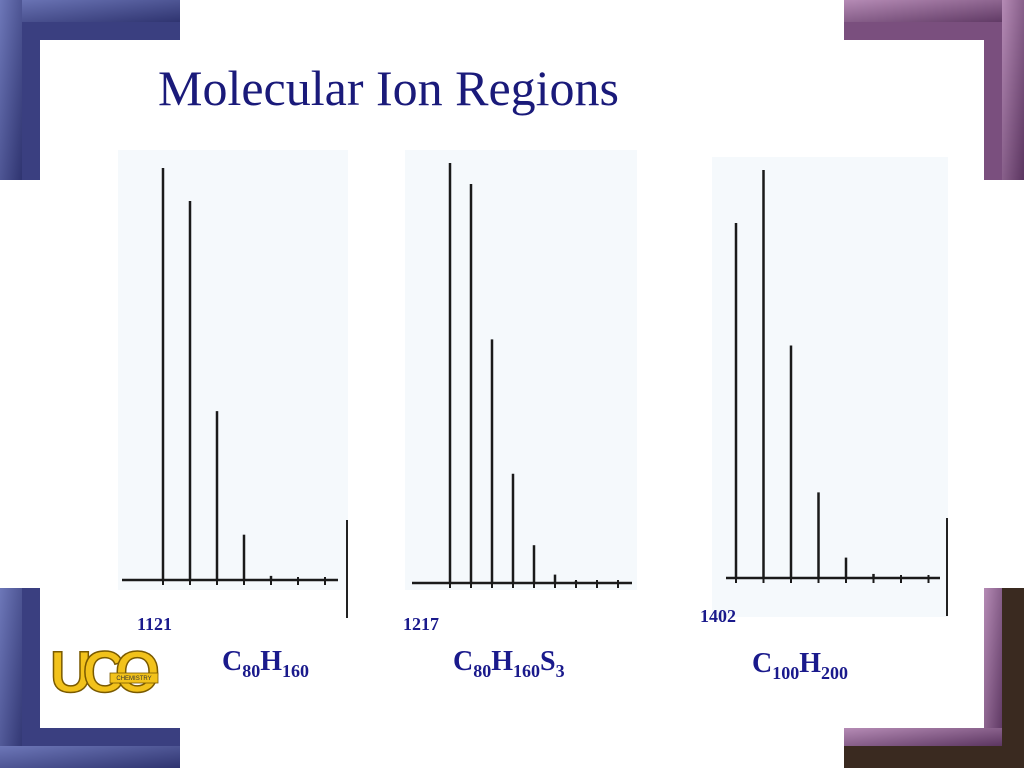 The height and width of the screenshot is (768, 1024). What do you see at coordinates (548, 661) in the screenshot?
I see `formula-element: S` at bounding box center [548, 661].